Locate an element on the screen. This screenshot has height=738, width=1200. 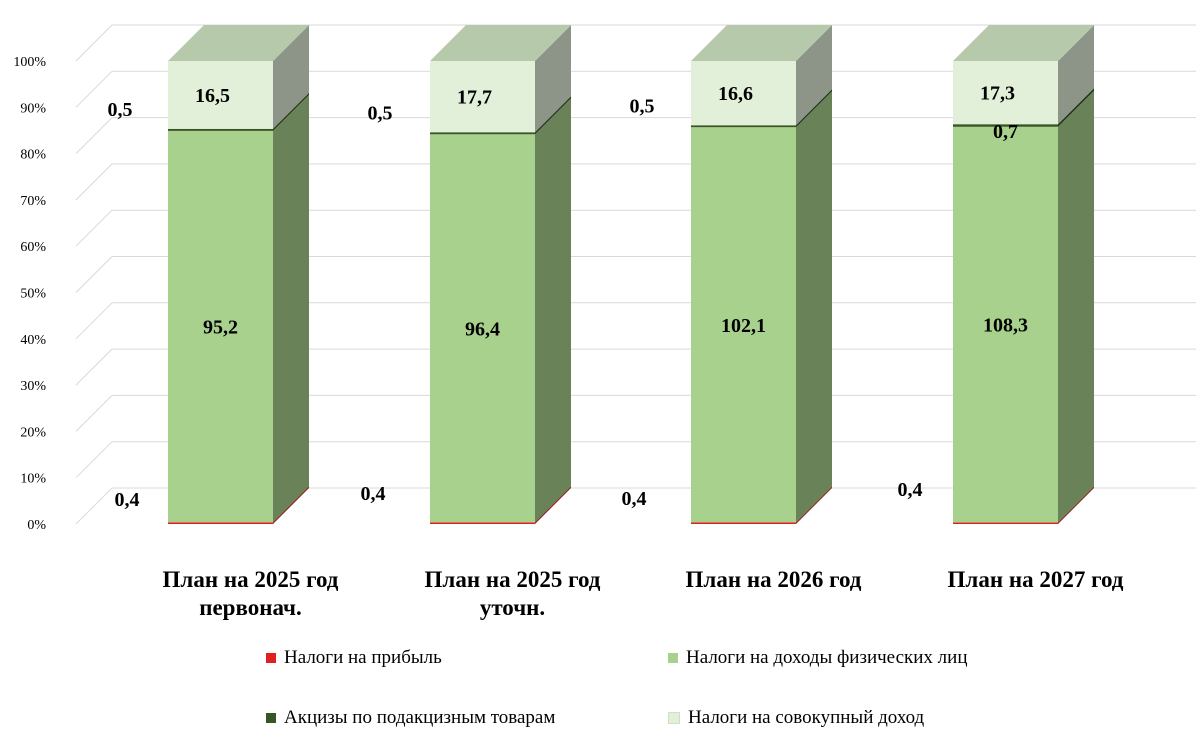
y-tick-label: 80% is located at coordinates (33, 155).